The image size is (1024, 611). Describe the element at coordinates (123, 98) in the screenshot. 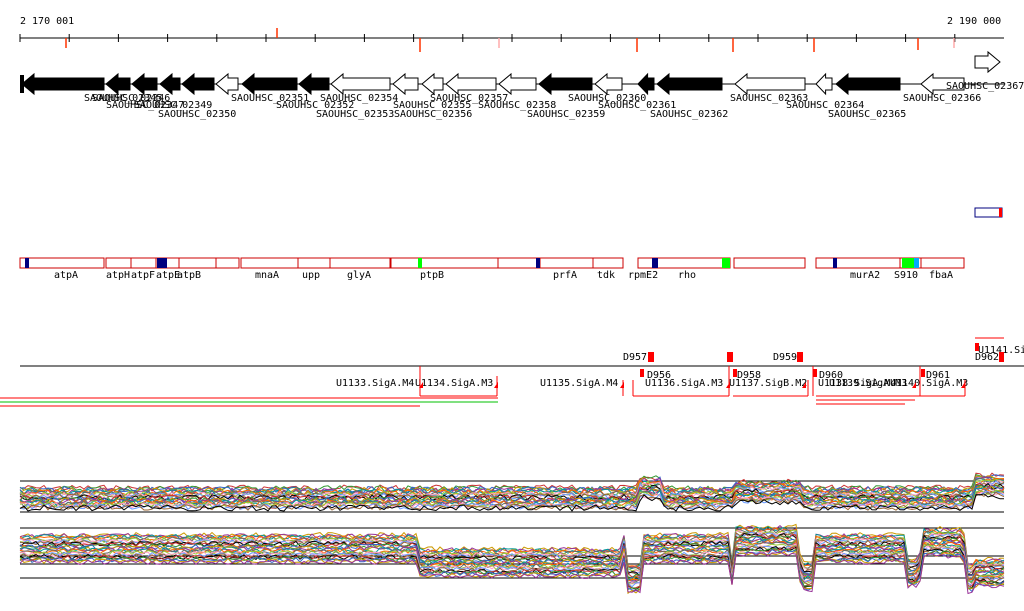

I see `gene-label: SAOUHSC_02345` at that location.